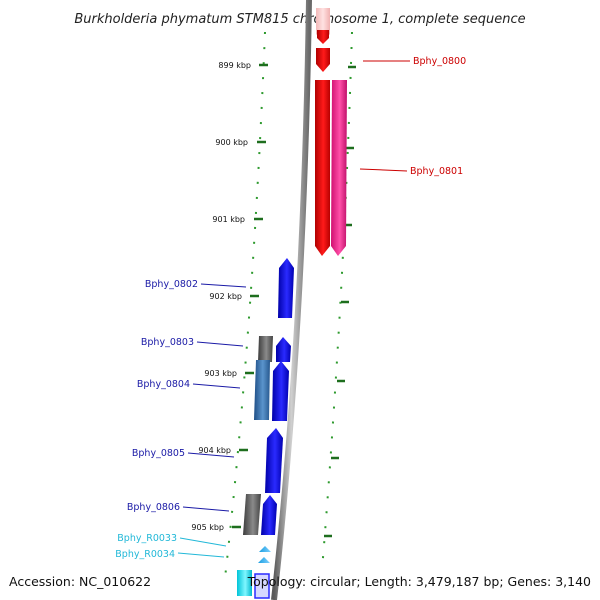 This screenshot has width=600, height=600. Describe the element at coordinates (158, 453) in the screenshot. I see `gene-label-bphy-0805: Bphy_0805` at that location.